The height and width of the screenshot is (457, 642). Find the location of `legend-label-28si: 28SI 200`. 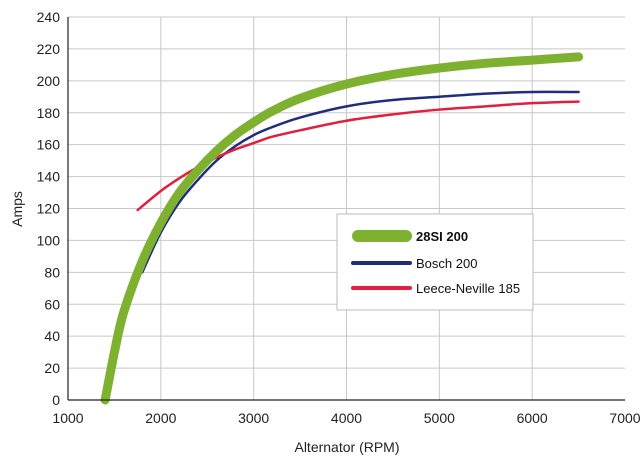

legend-label-28si: 28SI 200 is located at coordinates (442, 236).